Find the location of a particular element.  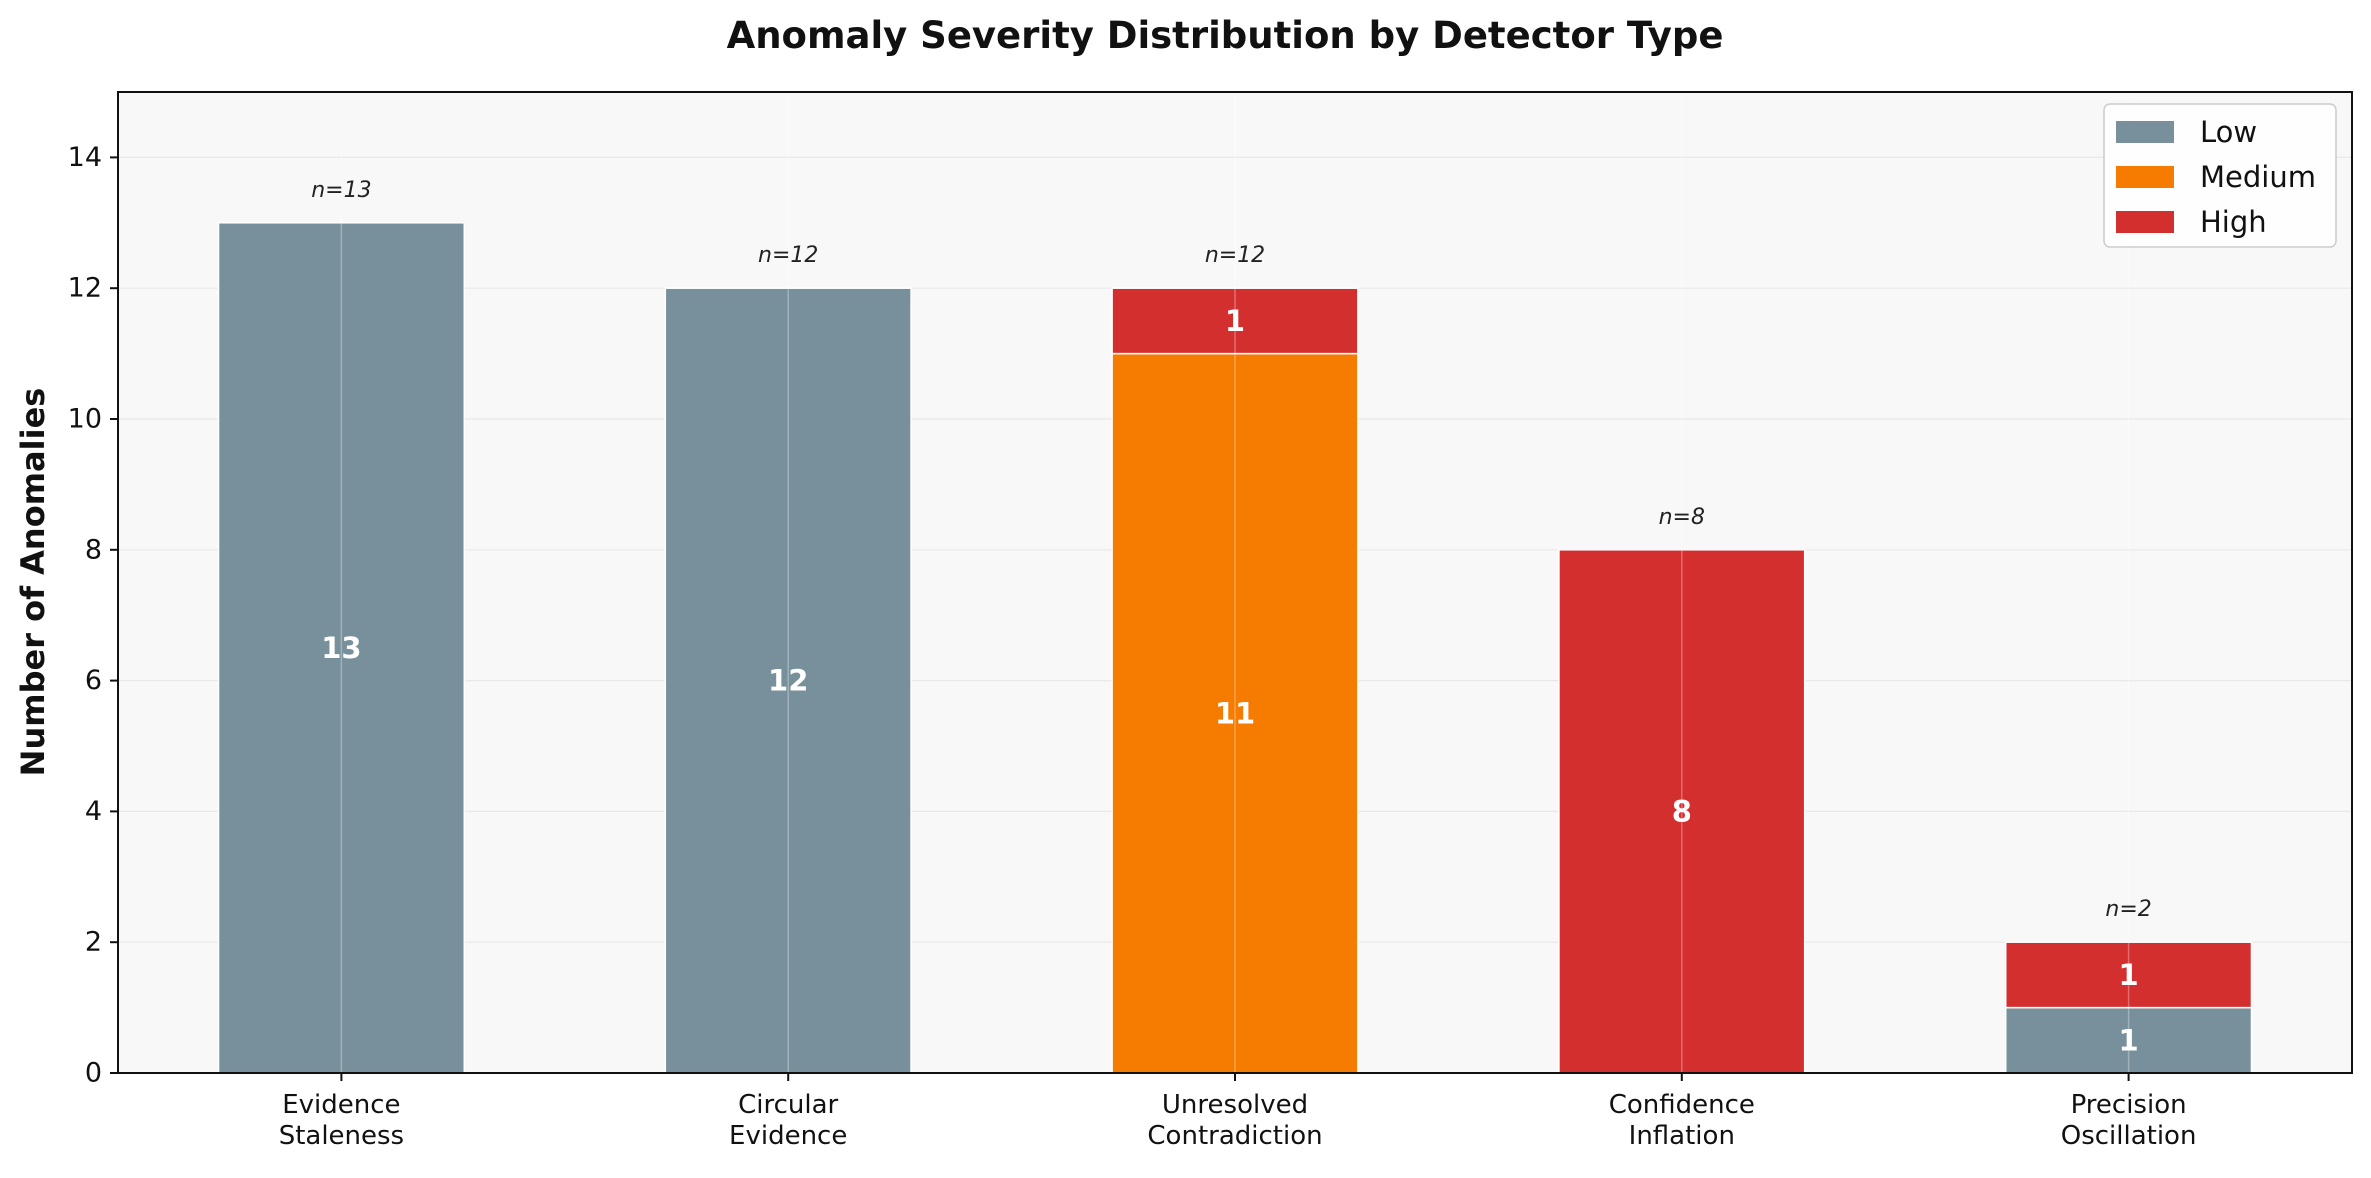

bar-total-label: n=13 is located at coordinates (341, 190).